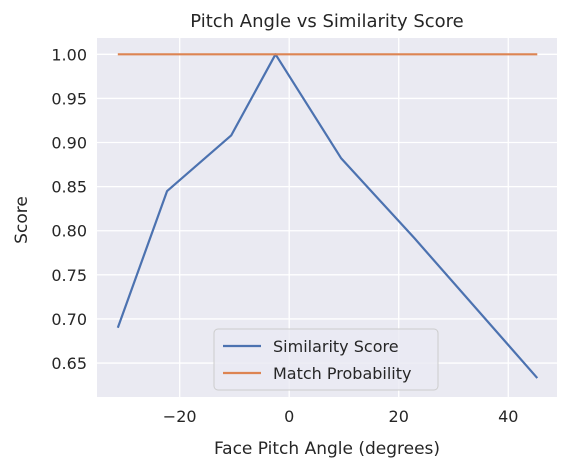 The width and height of the screenshot is (571, 470). I want to click on y-axis-label: Score, so click(22, 220).